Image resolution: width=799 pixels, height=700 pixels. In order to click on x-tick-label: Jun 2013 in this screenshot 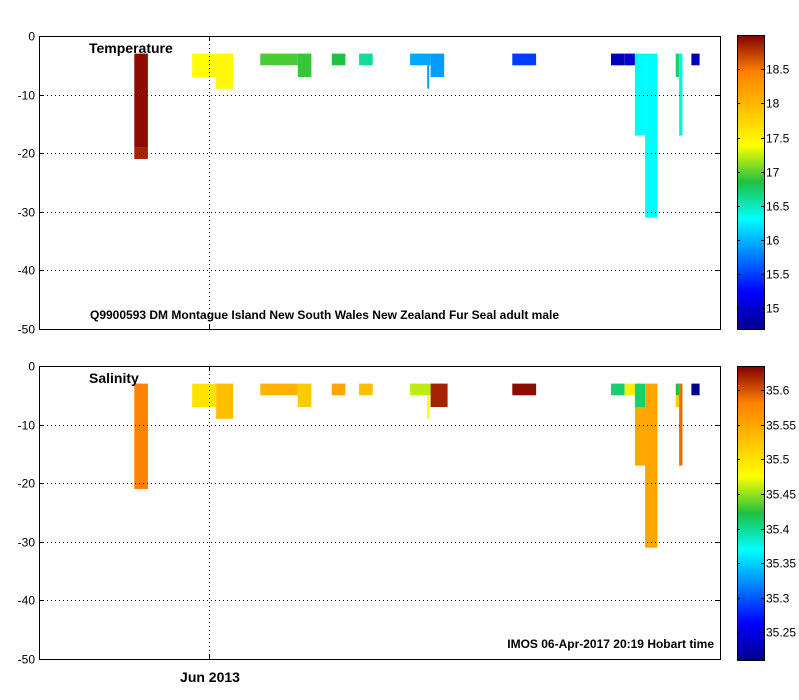, I will do `click(210, 677)`.